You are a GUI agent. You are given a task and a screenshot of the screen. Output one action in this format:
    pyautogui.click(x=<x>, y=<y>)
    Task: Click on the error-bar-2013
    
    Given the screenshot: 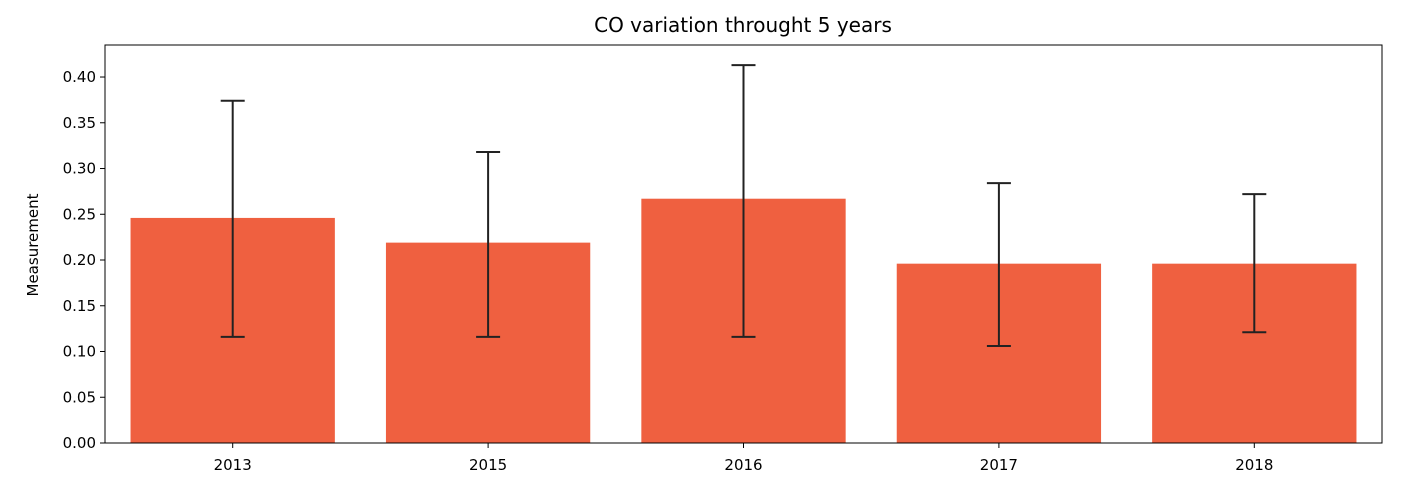 What is the action you would take?
    pyautogui.click(x=232, y=218)
    